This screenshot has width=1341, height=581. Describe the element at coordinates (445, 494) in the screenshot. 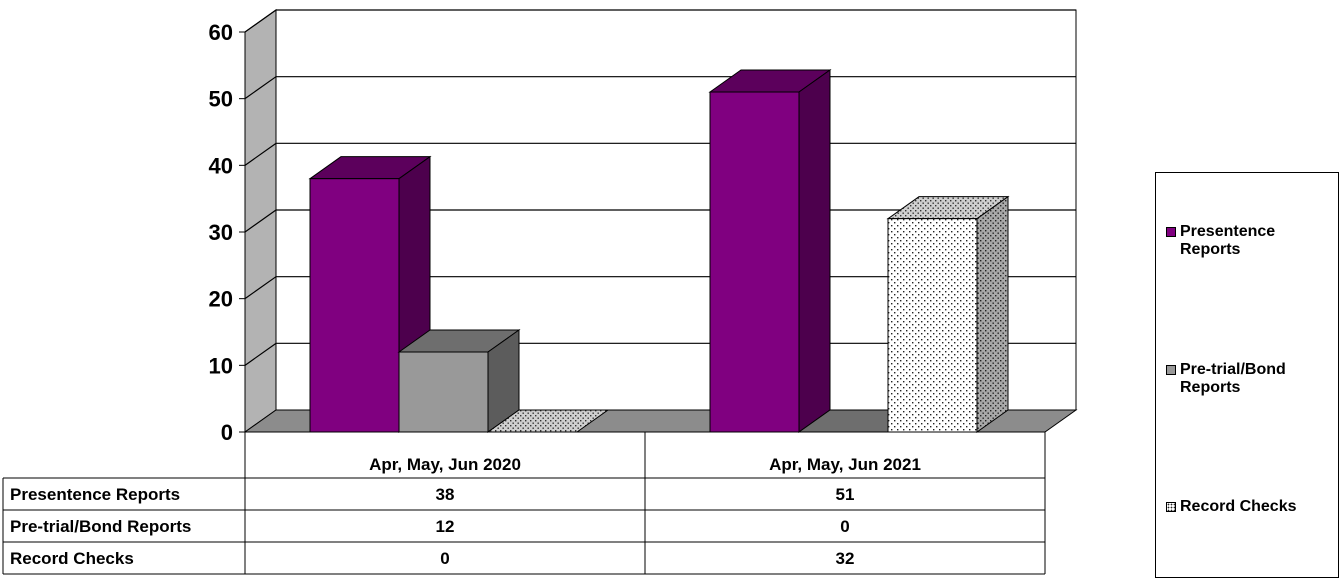

I see `data-label: 38` at that location.